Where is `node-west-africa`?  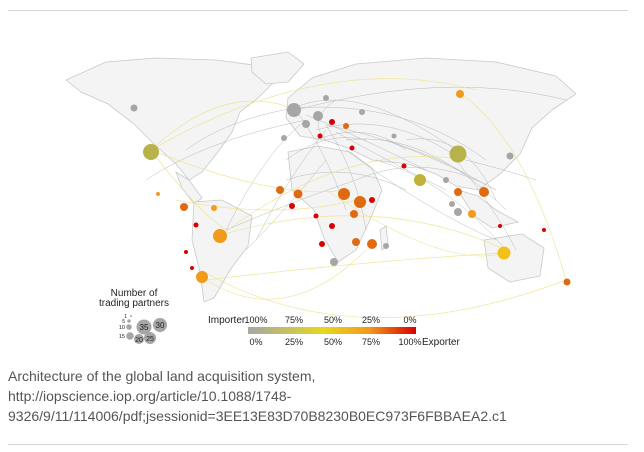 node-west-africa is located at coordinates (298, 194).